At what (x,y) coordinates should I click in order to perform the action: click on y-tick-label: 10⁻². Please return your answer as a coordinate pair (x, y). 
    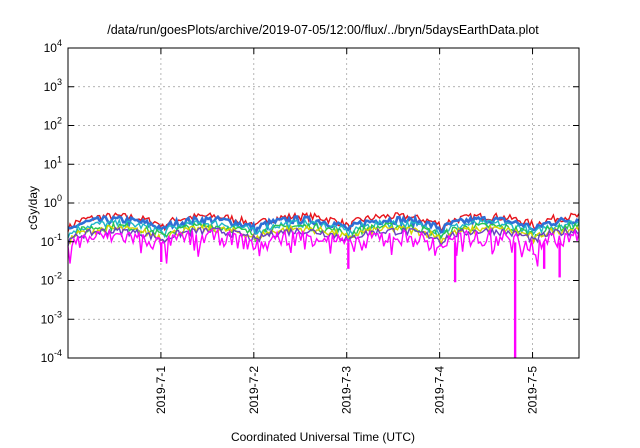
    Looking at the image, I should click on (51, 279).